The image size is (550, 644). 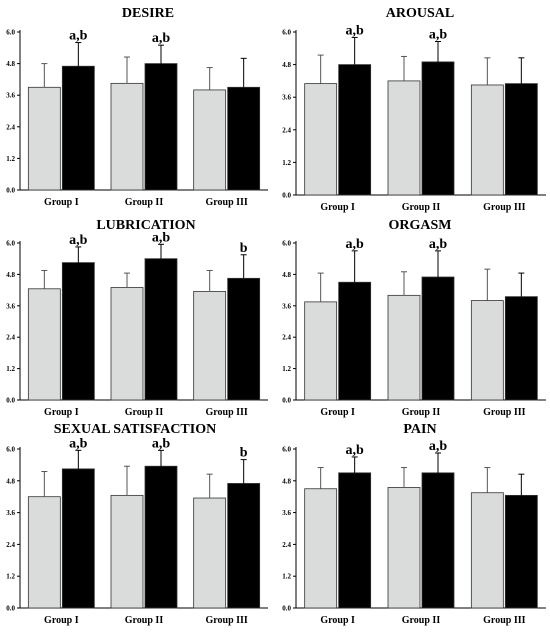 I want to click on panel-title: AROUSAL, so click(x=420, y=13).